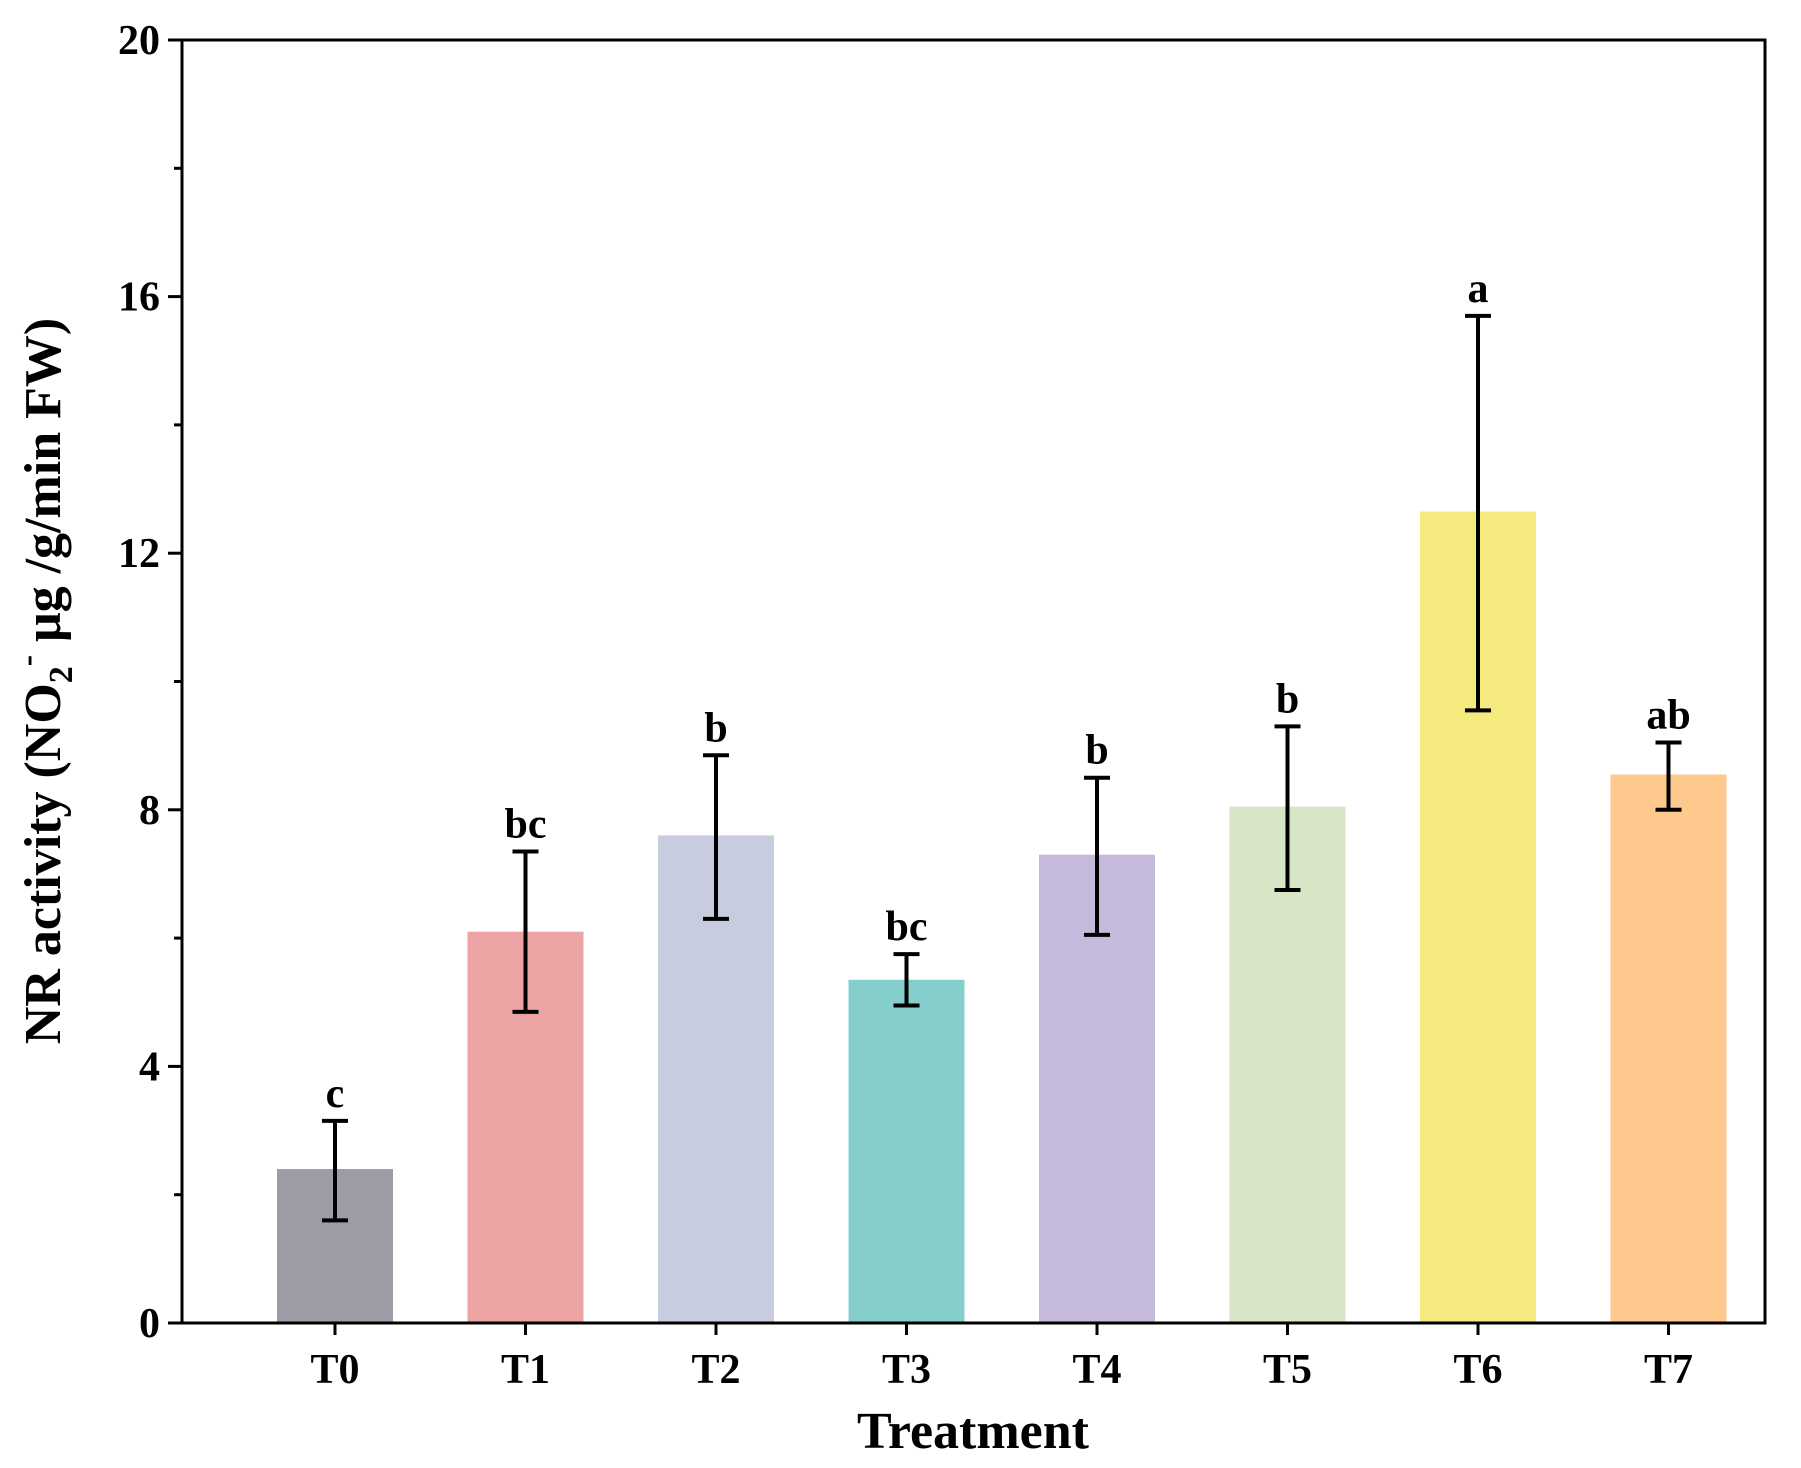 This screenshot has width=1801, height=1468. I want to click on x-tick-label-t3: T3, so click(906, 1370).